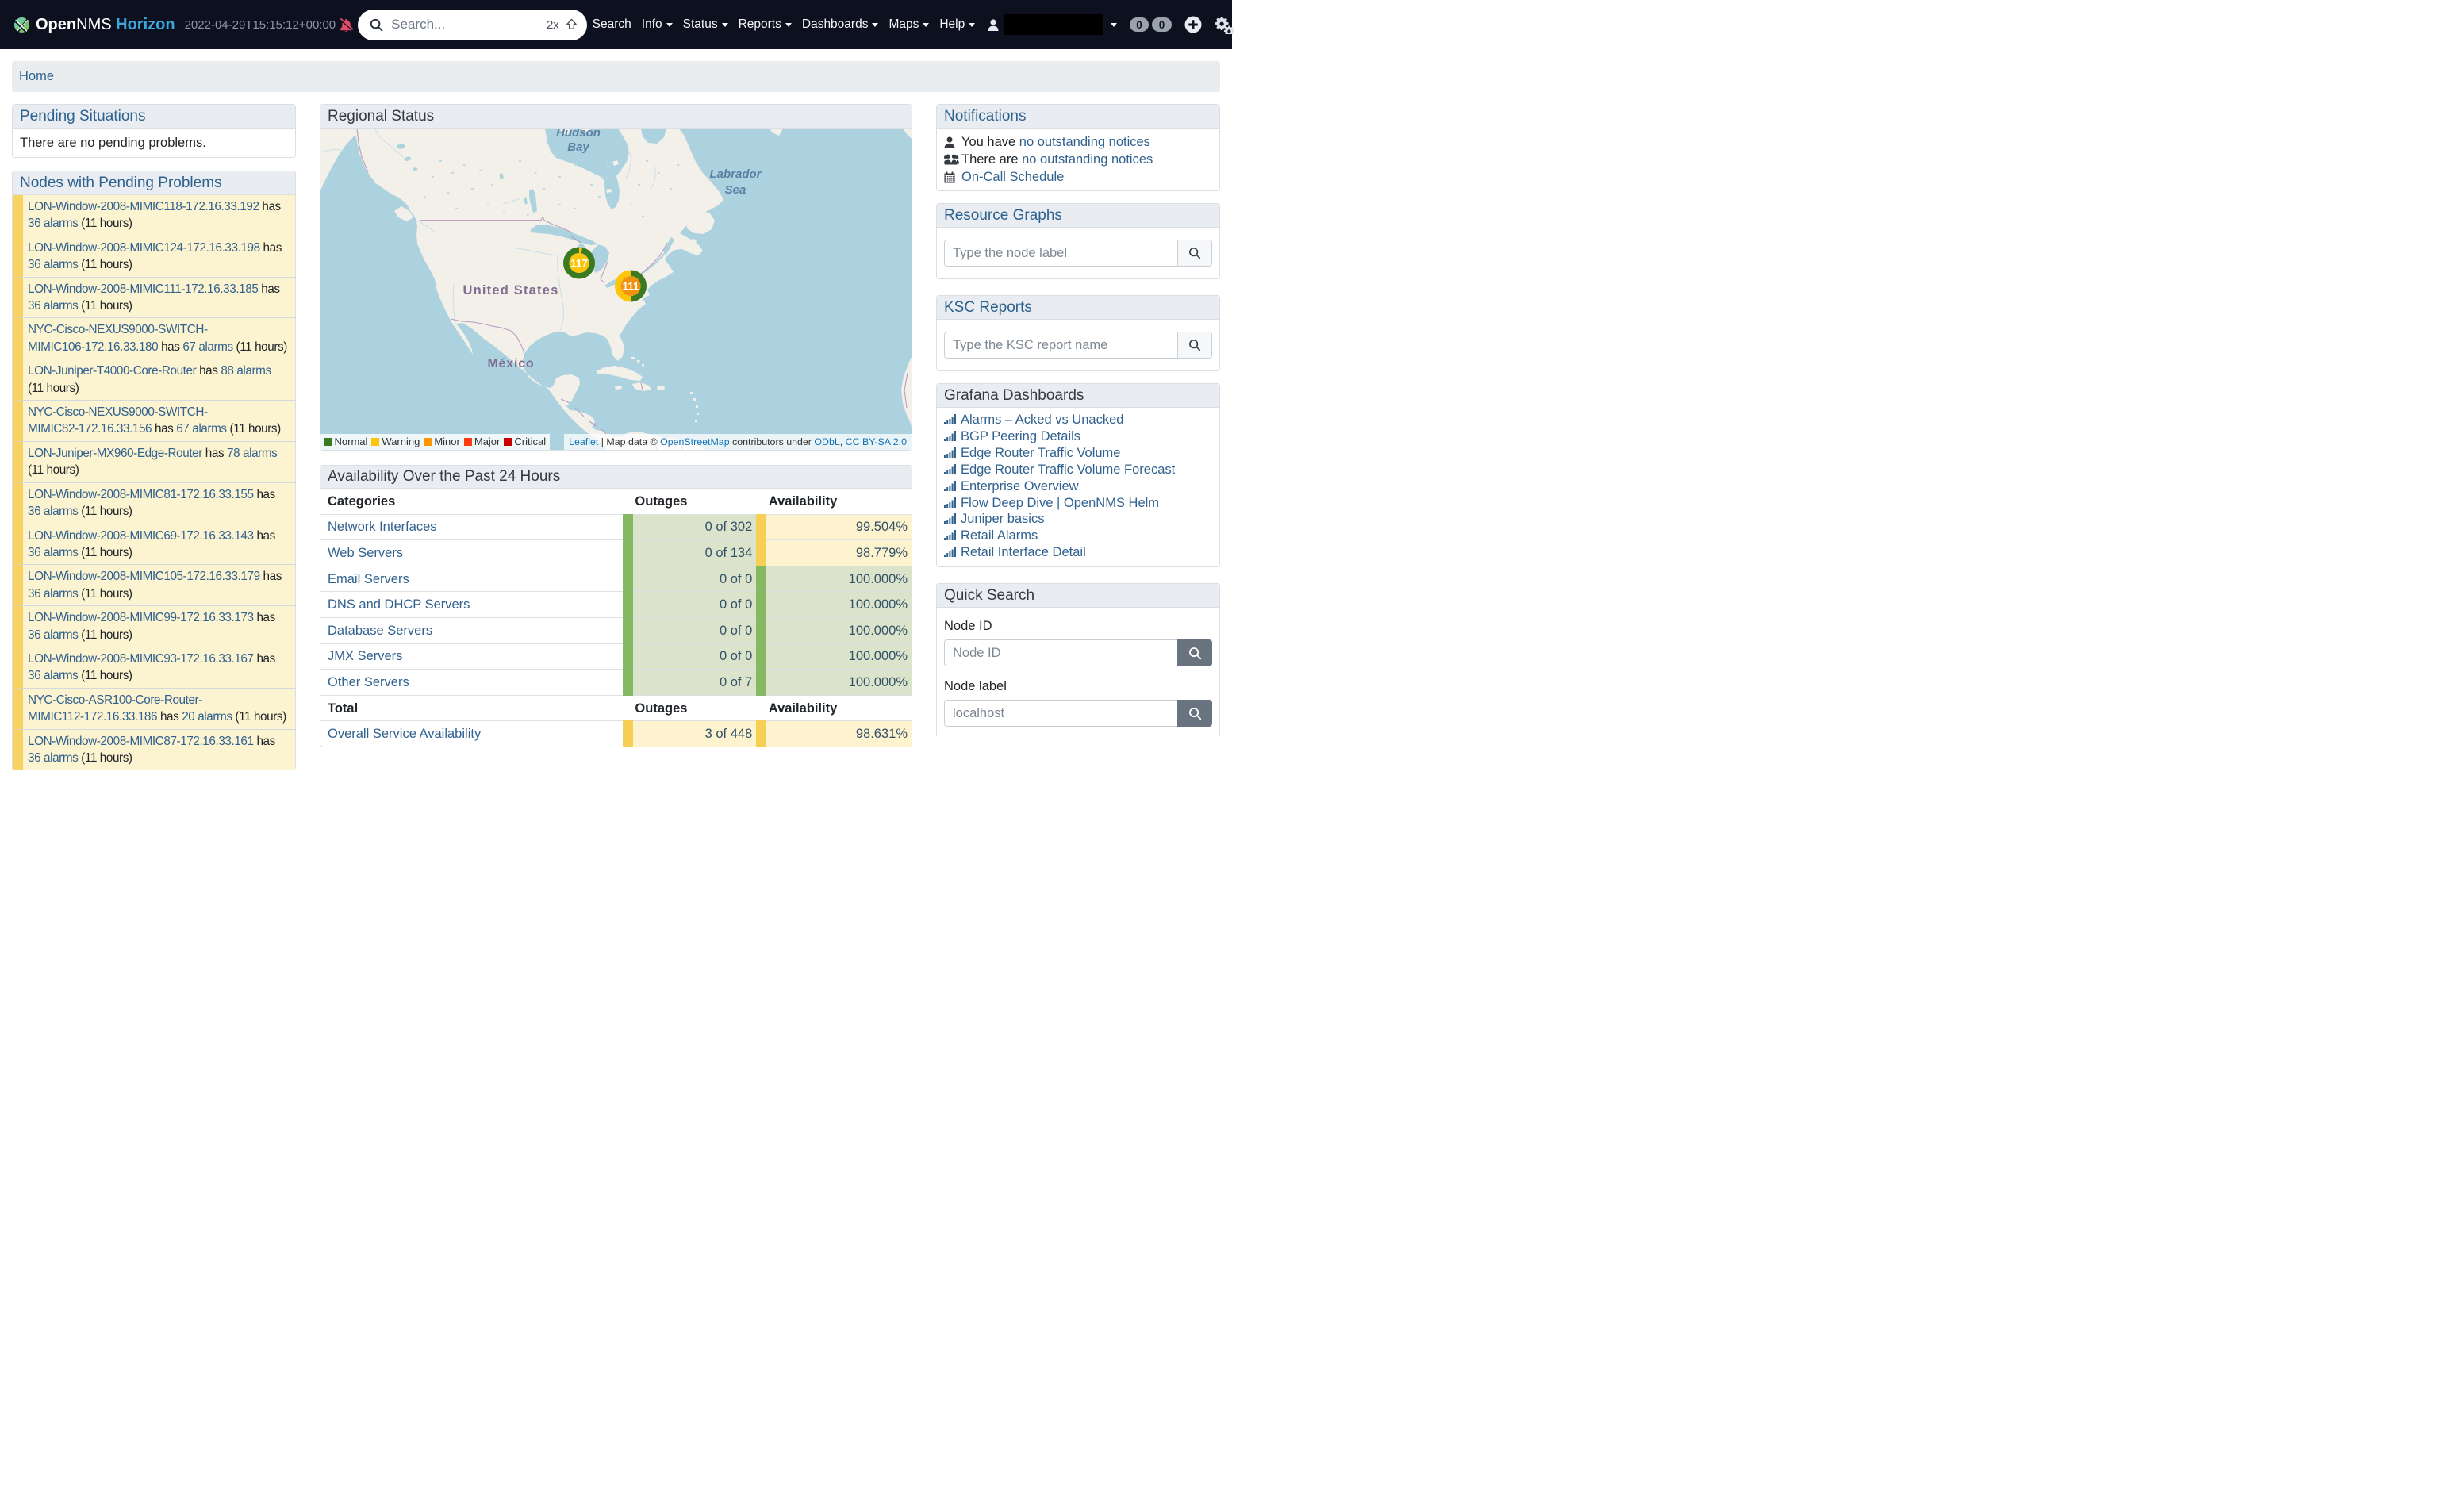 The width and height of the screenshot is (2464, 1501). What do you see at coordinates (510, 290) in the screenshot?
I see `svg-text: United States` at bounding box center [510, 290].